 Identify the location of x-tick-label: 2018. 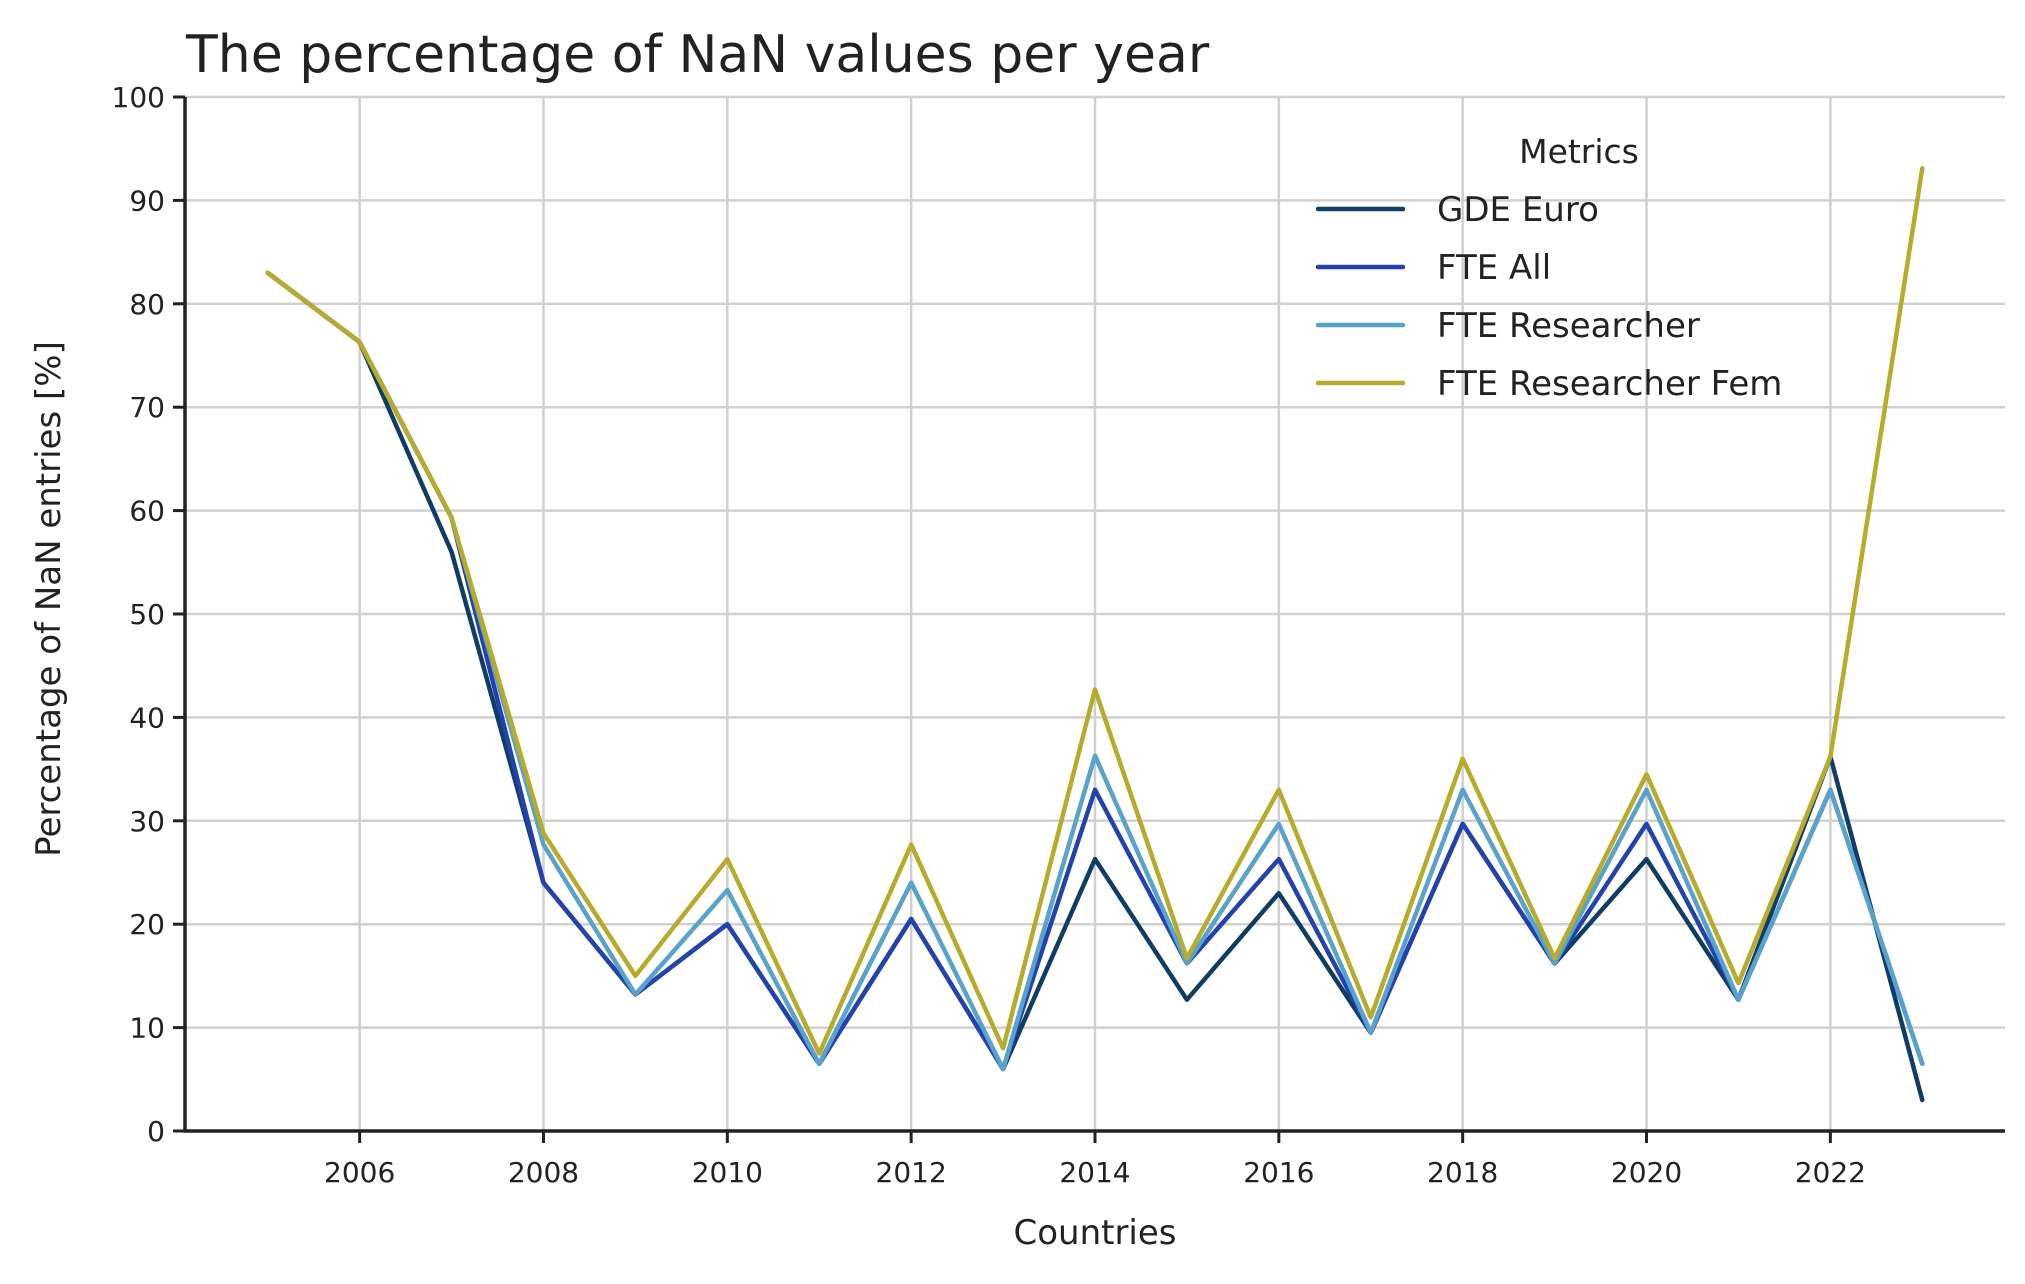
(1462, 1172).